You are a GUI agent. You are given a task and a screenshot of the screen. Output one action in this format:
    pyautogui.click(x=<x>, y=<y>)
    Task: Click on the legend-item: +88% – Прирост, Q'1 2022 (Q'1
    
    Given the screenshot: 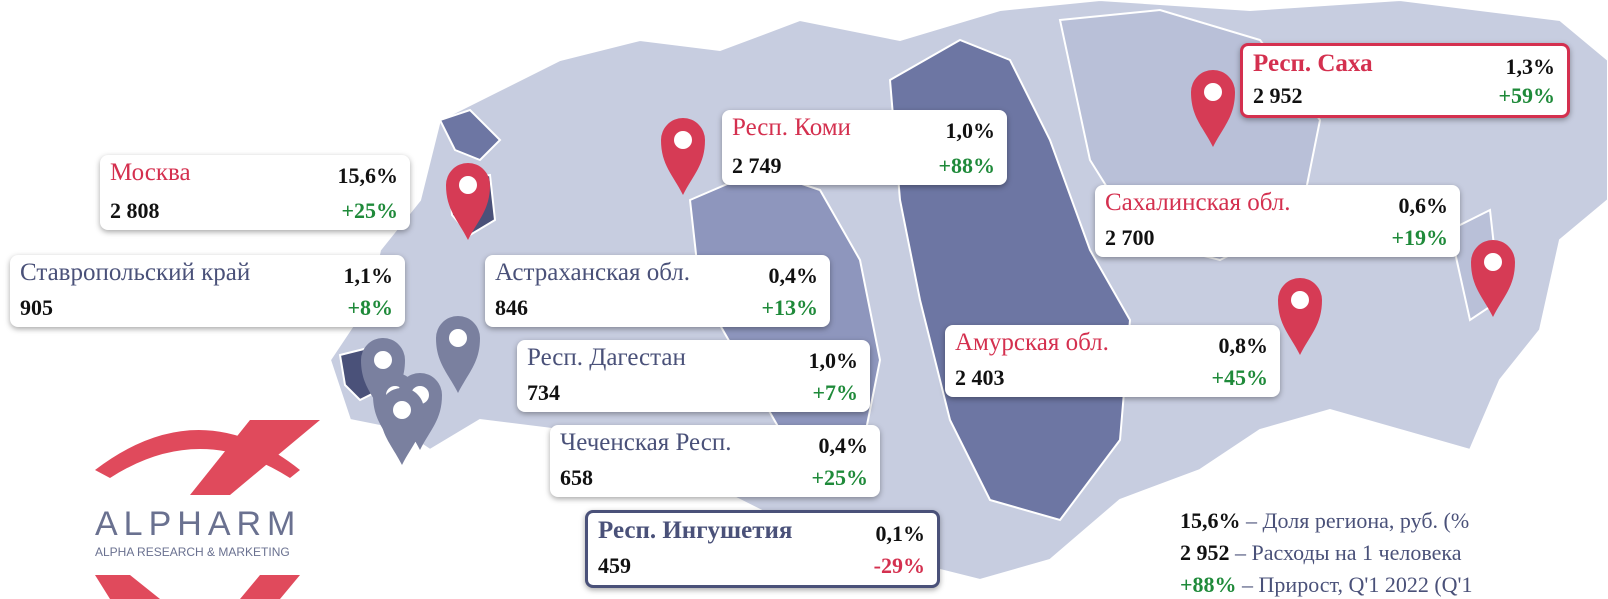 What is the action you would take?
    pyautogui.click(x=1326, y=585)
    